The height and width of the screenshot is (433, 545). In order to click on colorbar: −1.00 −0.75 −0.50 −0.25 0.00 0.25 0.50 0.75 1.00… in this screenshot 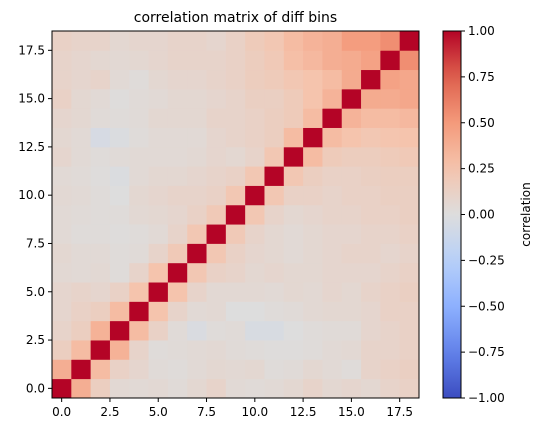, I will do `click(487, 214)`.